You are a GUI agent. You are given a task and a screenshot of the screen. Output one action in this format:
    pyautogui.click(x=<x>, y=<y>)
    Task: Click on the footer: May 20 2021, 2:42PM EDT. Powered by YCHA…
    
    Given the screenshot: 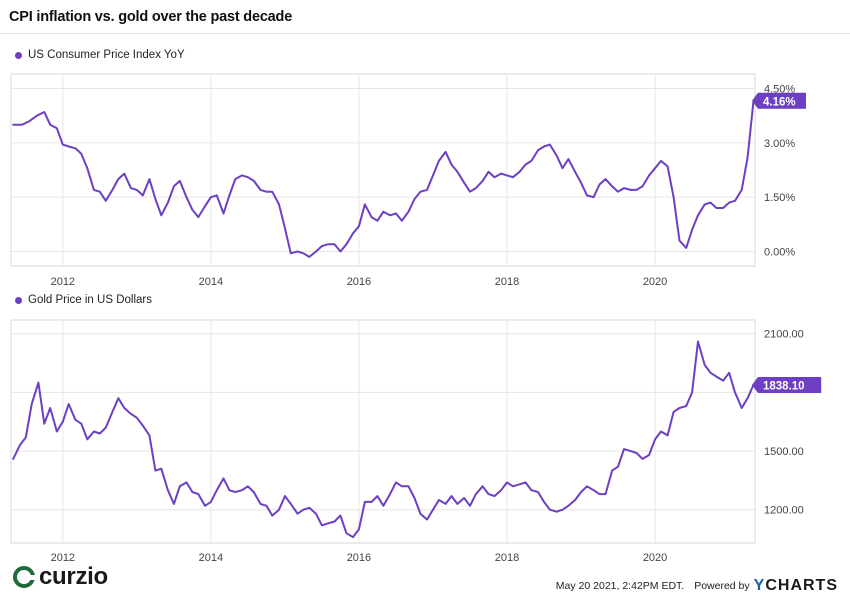 What is the action you would take?
    pyautogui.click(x=697, y=586)
    